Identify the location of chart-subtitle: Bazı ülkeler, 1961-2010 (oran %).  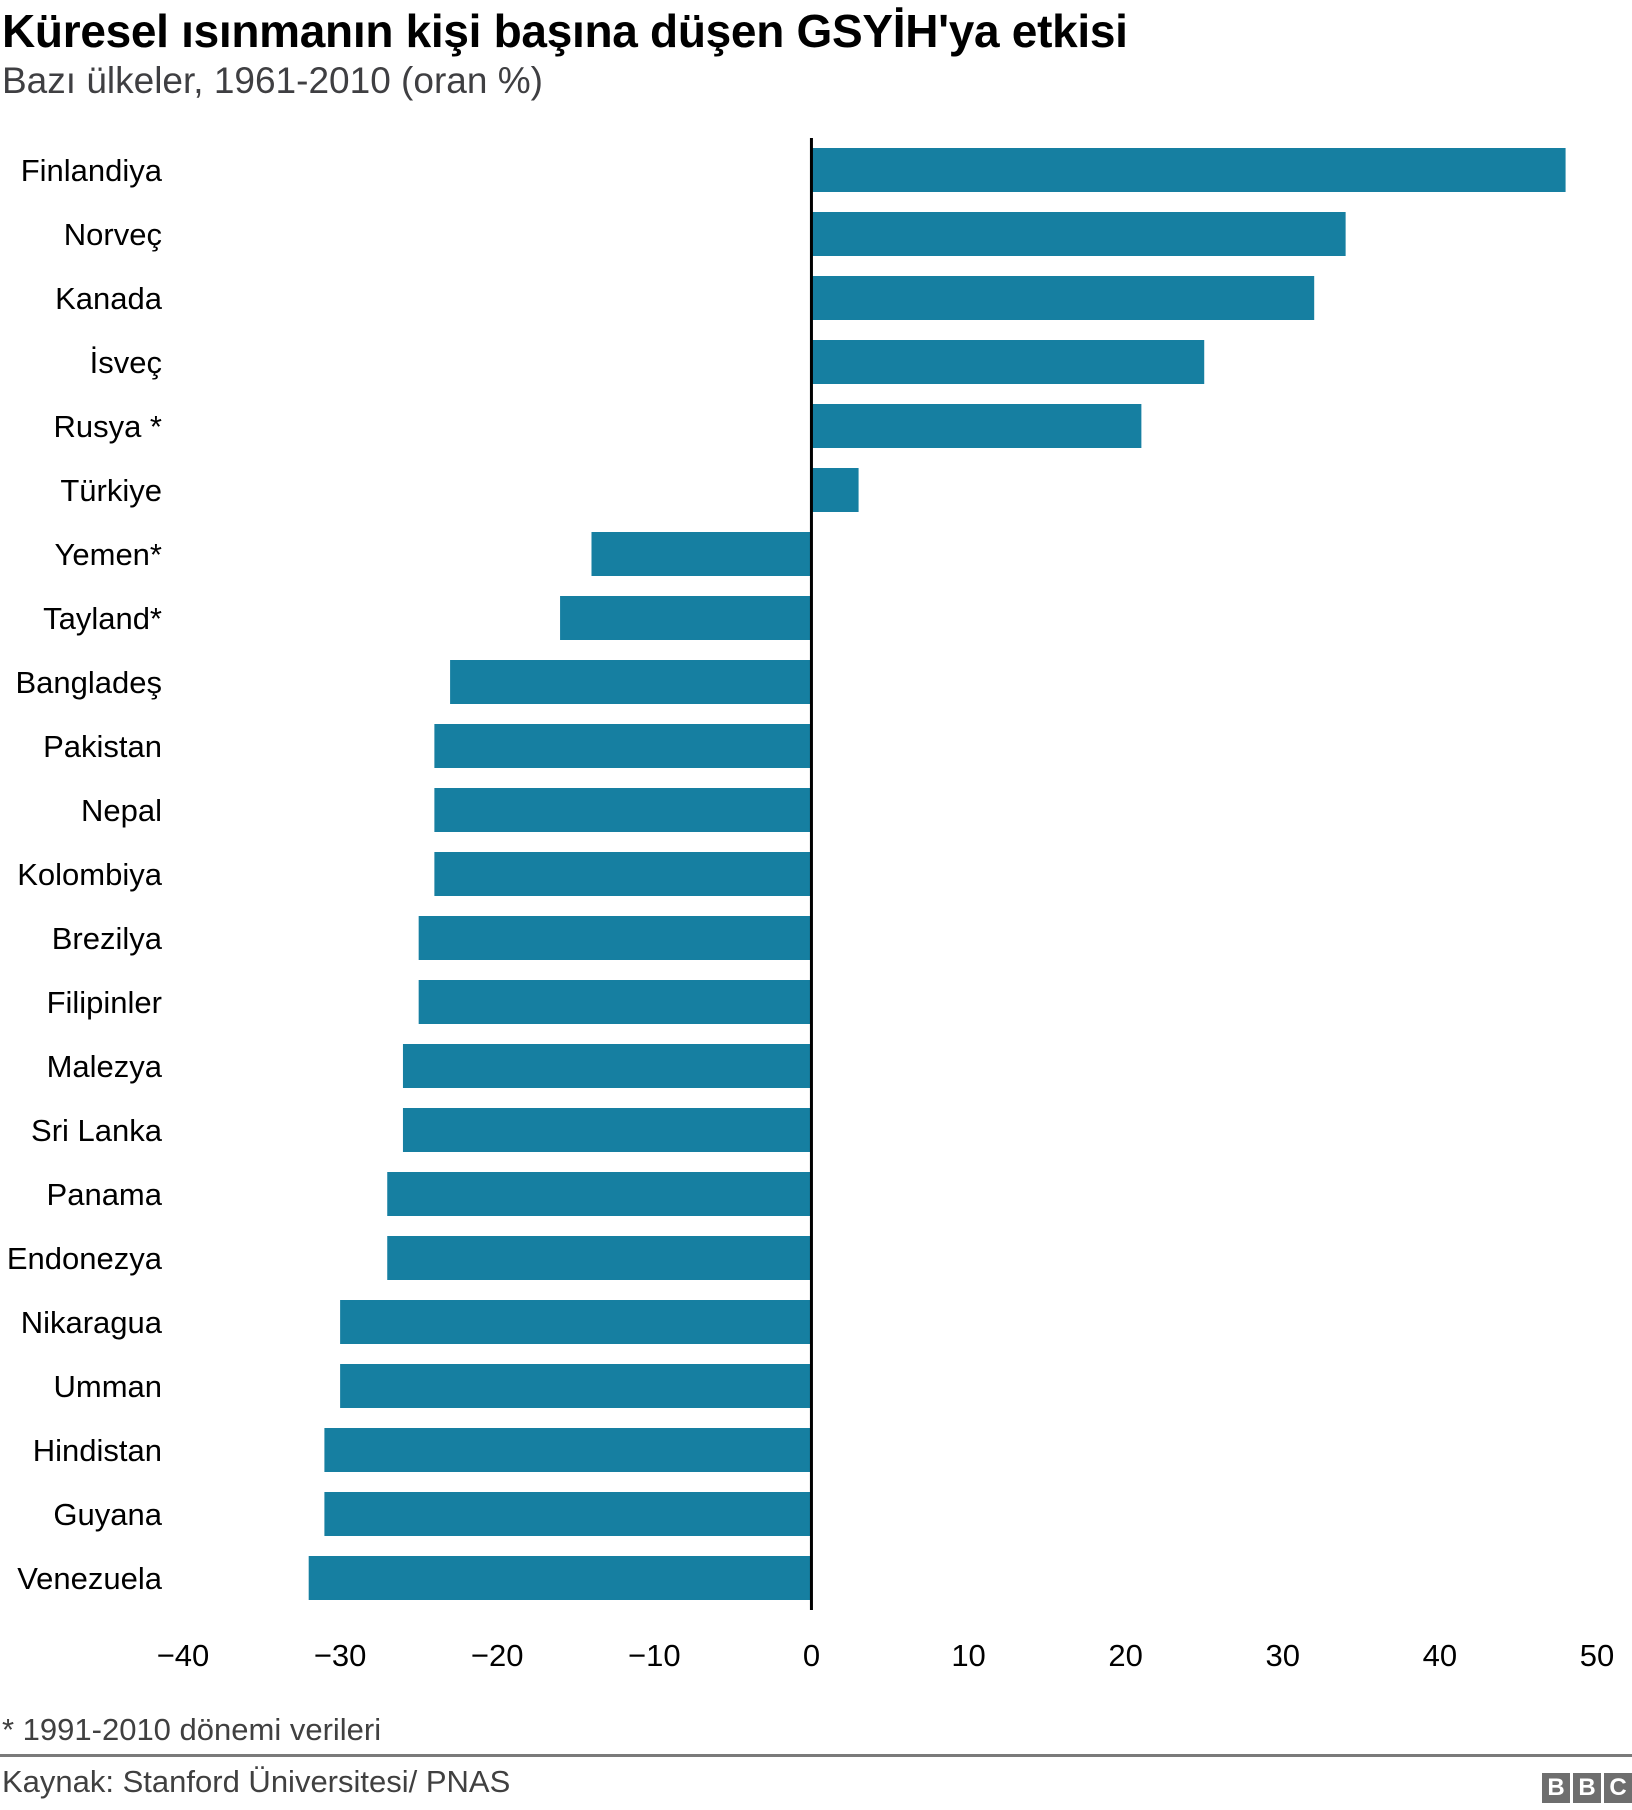
(272, 80).